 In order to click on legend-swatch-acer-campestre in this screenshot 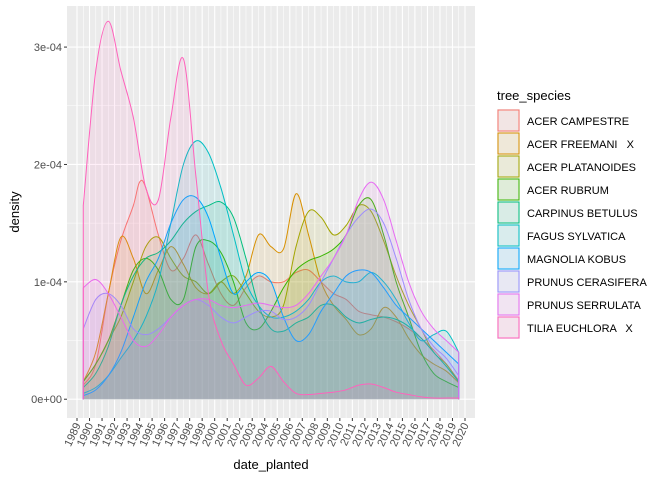, I will do `click(508, 120)`.